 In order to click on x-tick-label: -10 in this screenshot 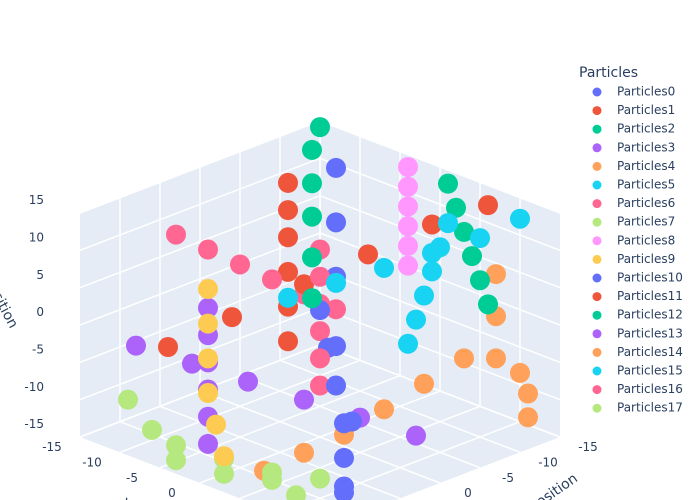, I will do `click(548, 463)`.